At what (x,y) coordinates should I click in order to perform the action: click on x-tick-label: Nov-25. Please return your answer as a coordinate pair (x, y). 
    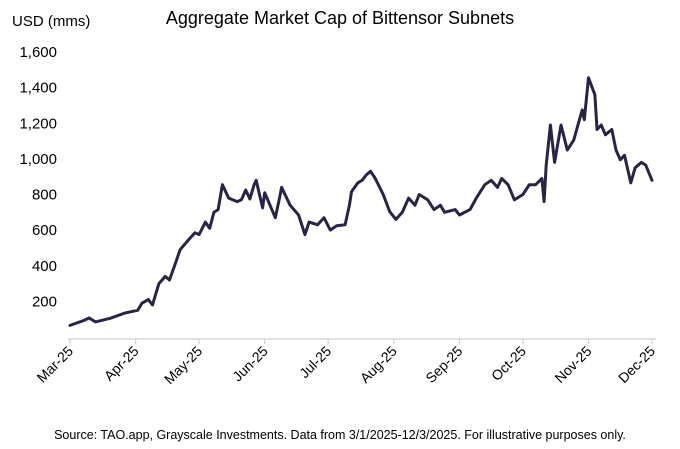
    Looking at the image, I should click on (572, 364).